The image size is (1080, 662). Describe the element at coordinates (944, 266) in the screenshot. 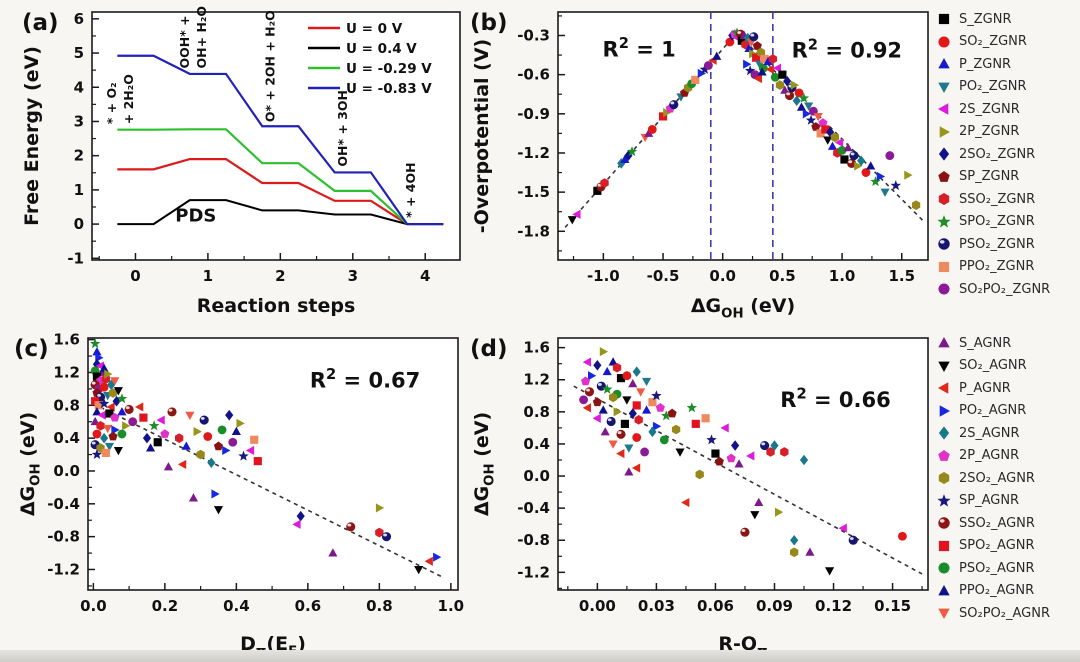

I see `square-marker-icon` at that location.